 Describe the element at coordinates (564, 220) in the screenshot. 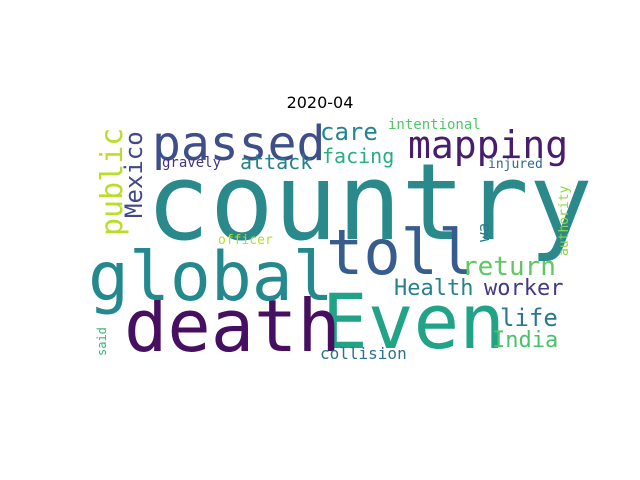

I see `word-authority: authority` at that location.